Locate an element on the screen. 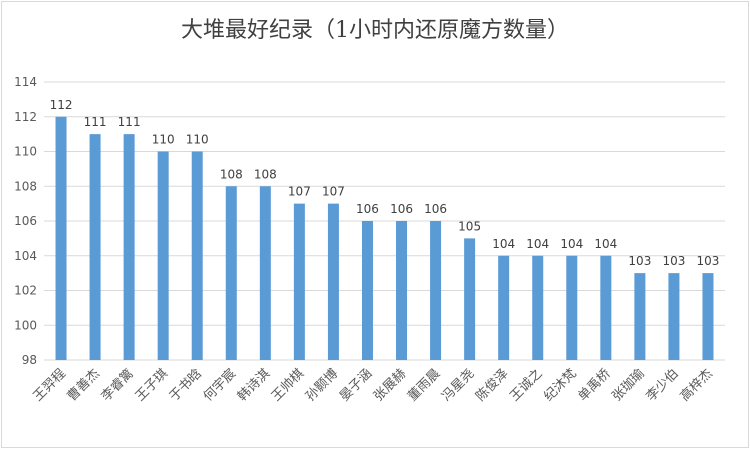  x-tick-label: 董雨晨 is located at coordinates (424, 385).